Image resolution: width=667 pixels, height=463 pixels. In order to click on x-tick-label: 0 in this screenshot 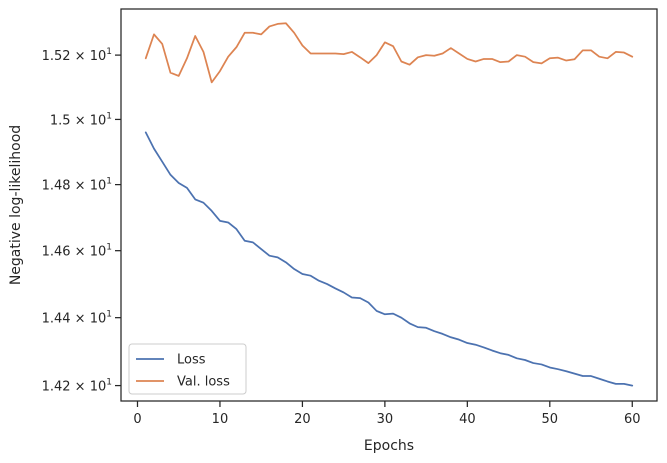, I will do `click(137, 419)`.